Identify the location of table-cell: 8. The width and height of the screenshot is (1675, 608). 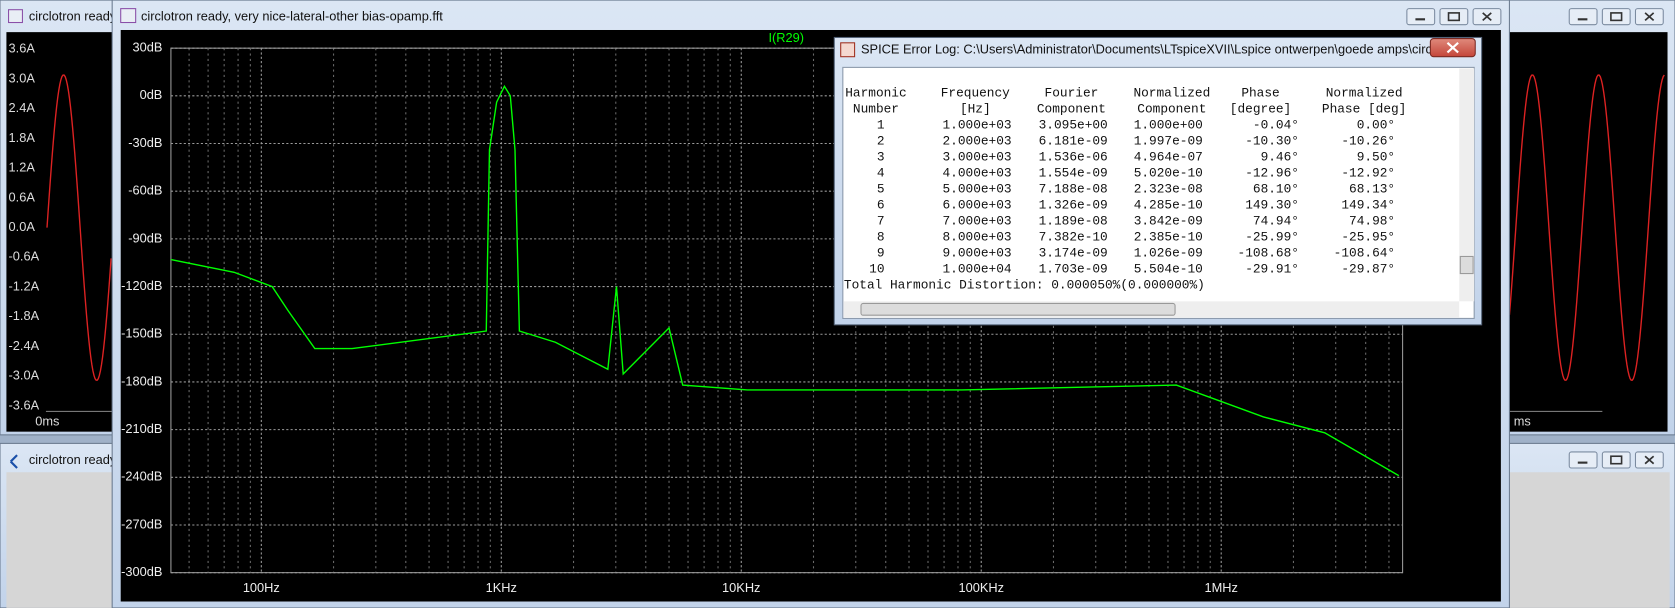
(881, 237).